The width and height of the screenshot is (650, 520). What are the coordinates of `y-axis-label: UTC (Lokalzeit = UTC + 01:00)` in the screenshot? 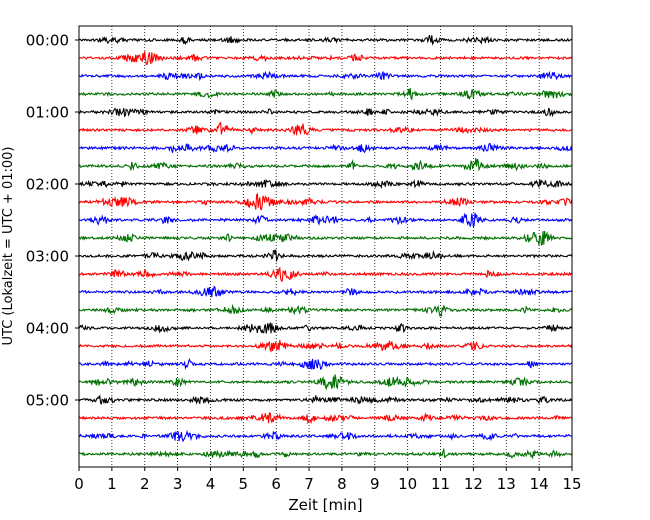 It's located at (8, 246).